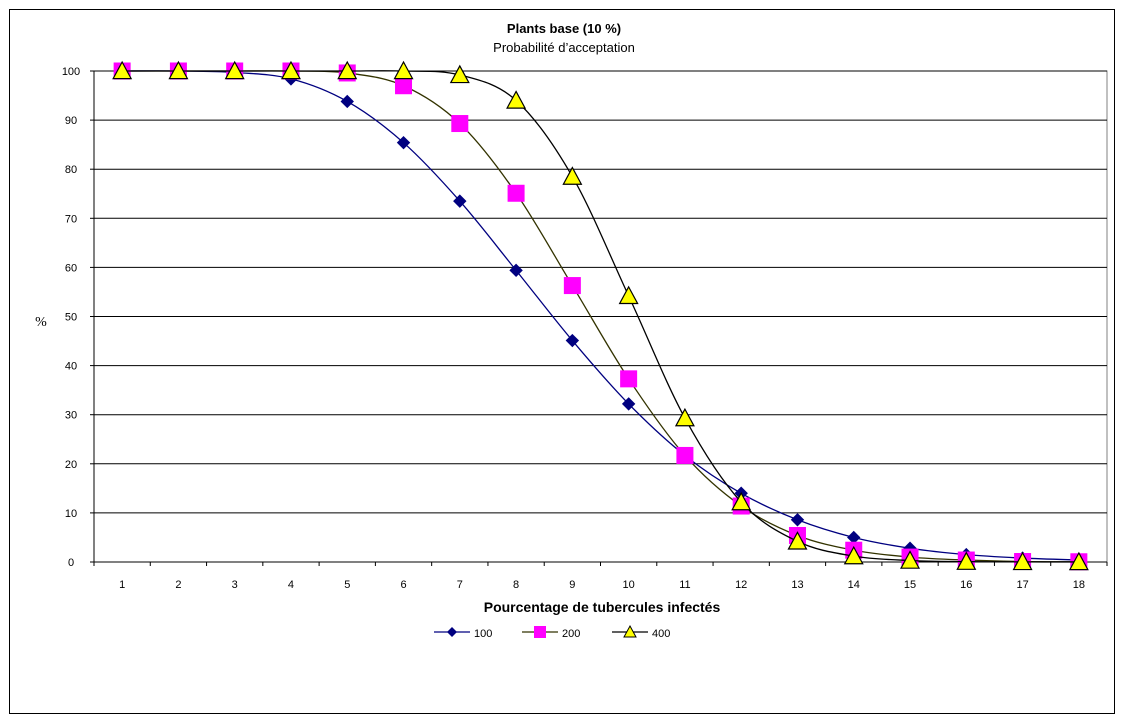  What do you see at coordinates (71, 367) in the screenshot?
I see `y-tick-label: 40` at bounding box center [71, 367].